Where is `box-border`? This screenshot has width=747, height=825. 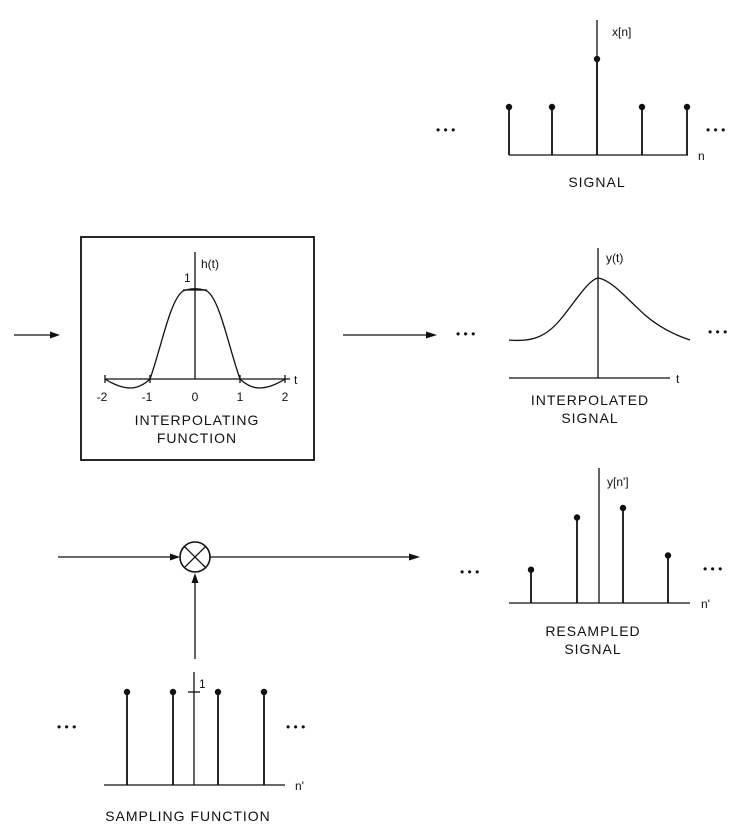 box-border is located at coordinates (197, 348).